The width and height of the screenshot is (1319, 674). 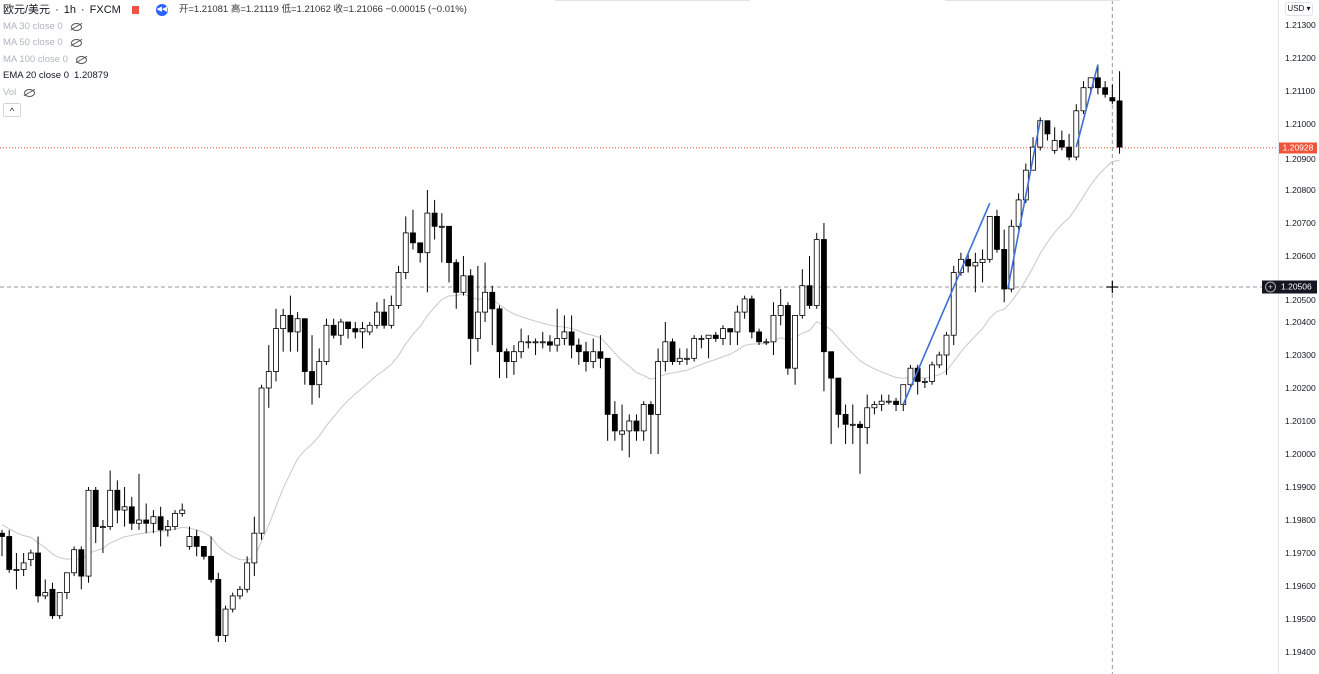 I want to click on y-tick-label: 1.20500, so click(x=1300, y=299).